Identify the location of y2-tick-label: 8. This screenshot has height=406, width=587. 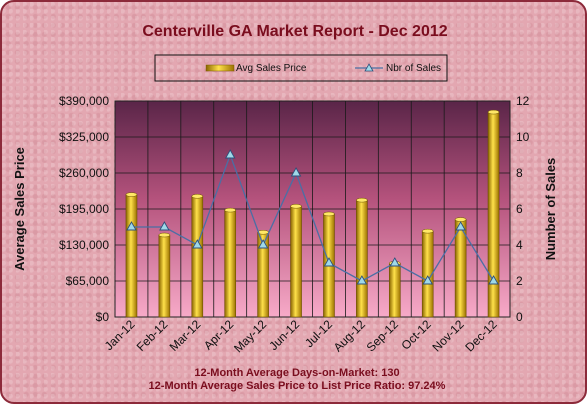
(519, 173).